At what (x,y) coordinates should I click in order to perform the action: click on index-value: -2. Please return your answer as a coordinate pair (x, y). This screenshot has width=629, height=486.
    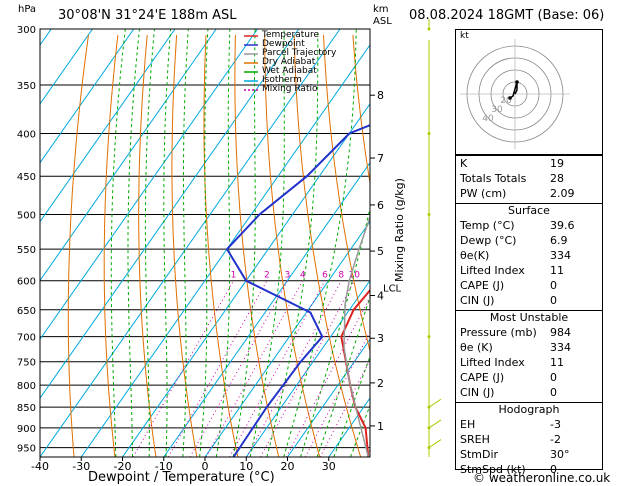
    Looking at the image, I should click on (555, 439).